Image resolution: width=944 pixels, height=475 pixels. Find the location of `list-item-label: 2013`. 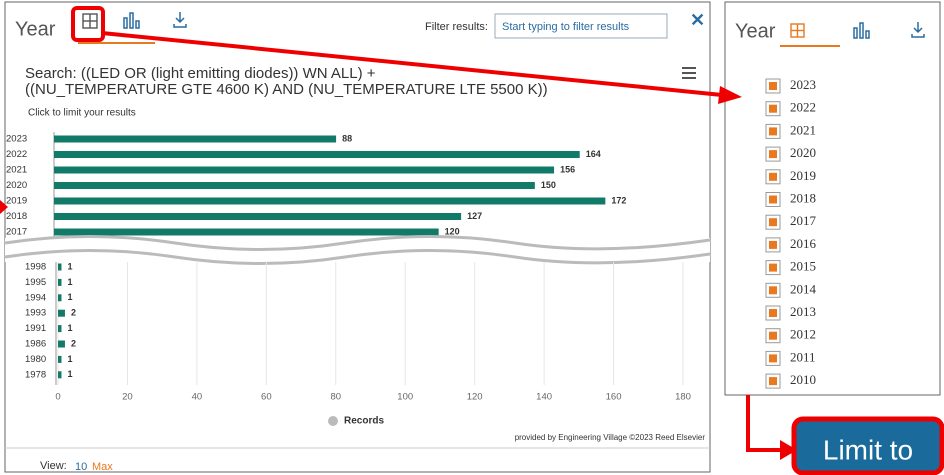

list-item-label: 2013 is located at coordinates (803, 311).